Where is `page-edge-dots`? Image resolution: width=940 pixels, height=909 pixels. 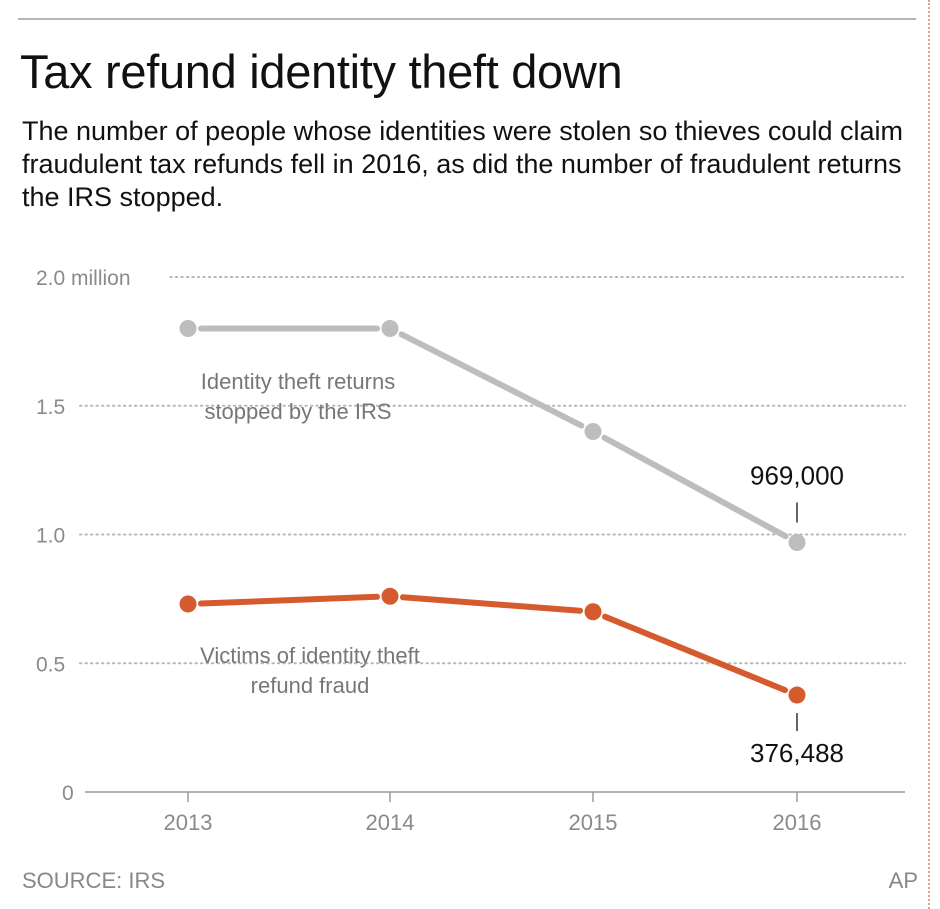
page-edge-dots is located at coordinates (929, 454).